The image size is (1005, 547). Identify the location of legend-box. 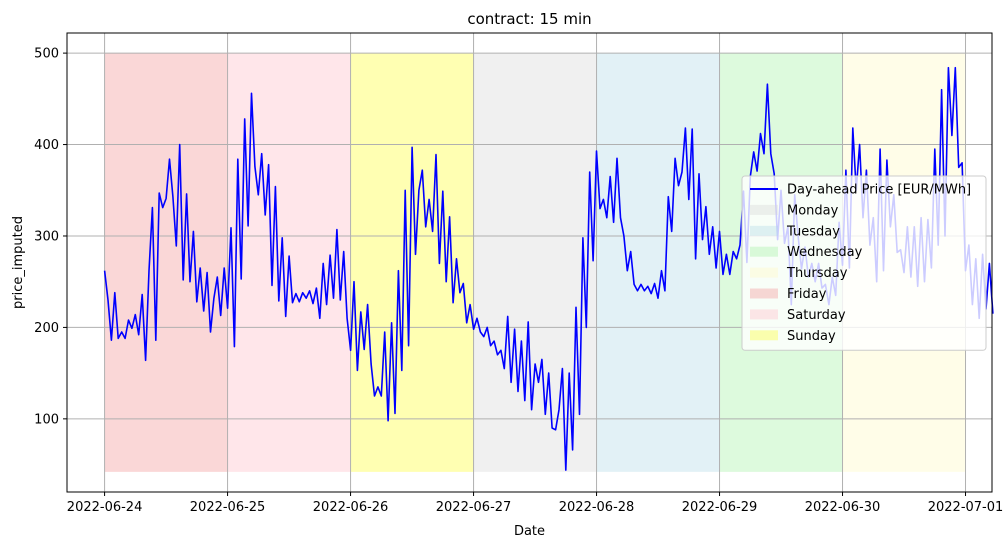
(864, 263).